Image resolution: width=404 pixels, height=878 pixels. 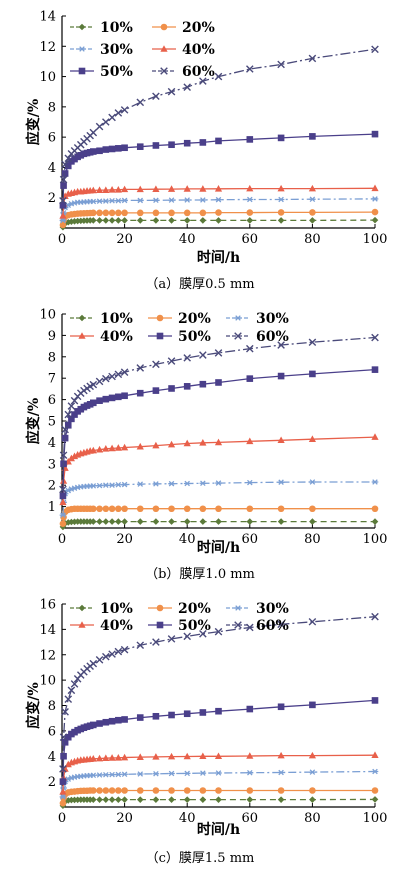 What do you see at coordinates (179, 609) in the screenshot?
I see `legend-item: 20%` at bounding box center [179, 609].